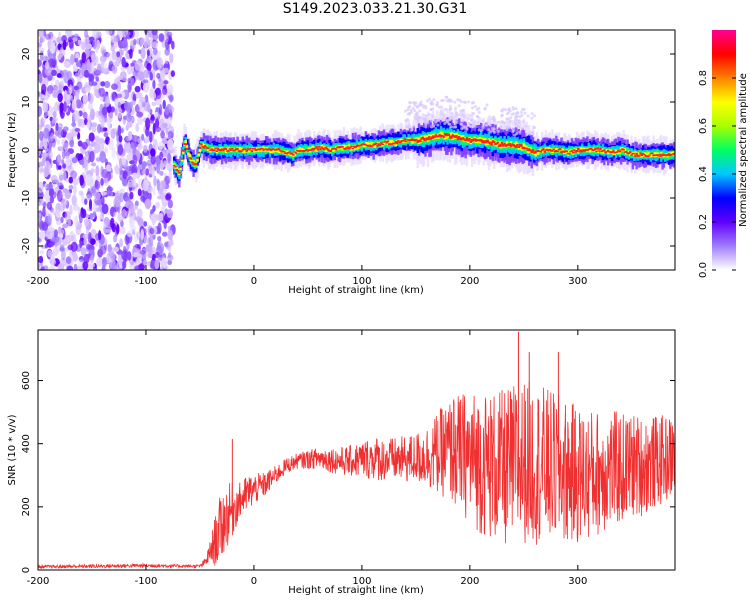  What do you see at coordinates (146, 281) in the screenshot?
I see `spectrogram-x-tick-label: -100` at bounding box center [146, 281].